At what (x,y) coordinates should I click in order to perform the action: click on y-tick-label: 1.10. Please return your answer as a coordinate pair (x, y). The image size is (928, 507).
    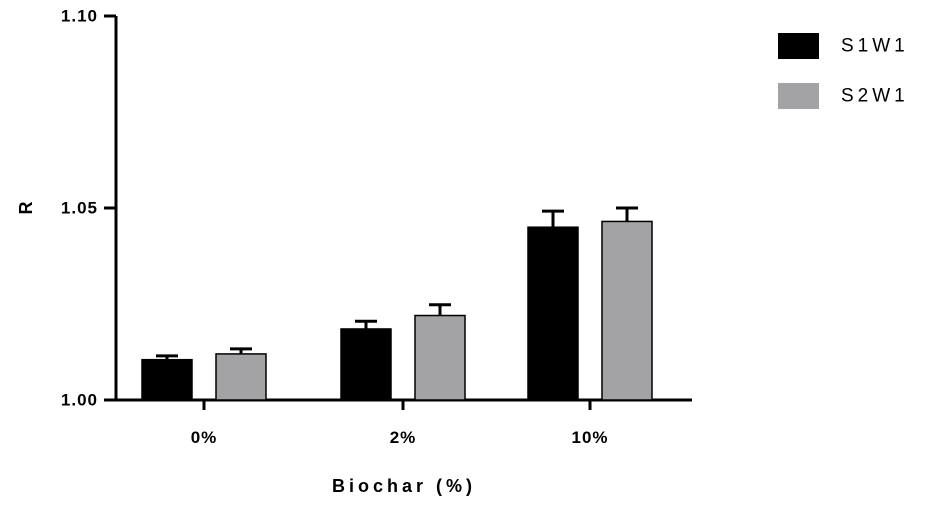
    Looking at the image, I should click on (79, 16).